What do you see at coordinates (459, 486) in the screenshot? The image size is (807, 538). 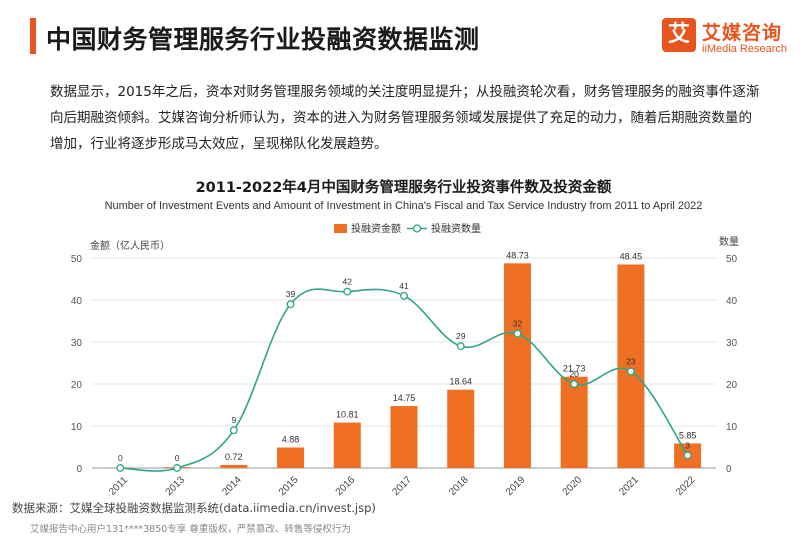 I see `x-tick-label: 2018` at bounding box center [459, 486].